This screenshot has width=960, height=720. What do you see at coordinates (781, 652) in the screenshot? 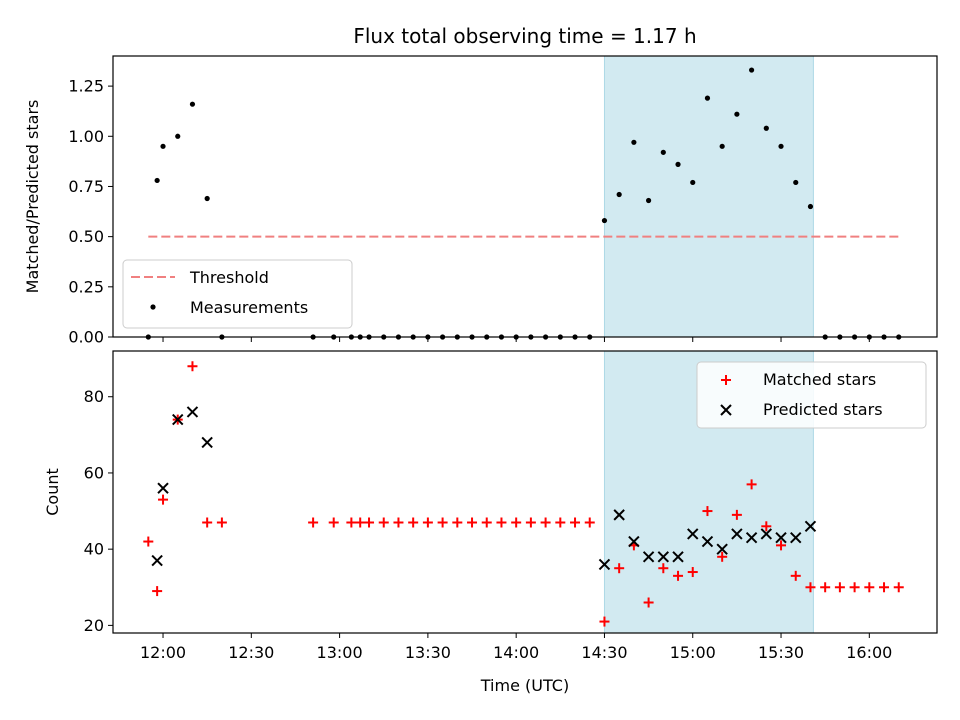
I see `x-tick-label: 15:30` at bounding box center [781, 652].